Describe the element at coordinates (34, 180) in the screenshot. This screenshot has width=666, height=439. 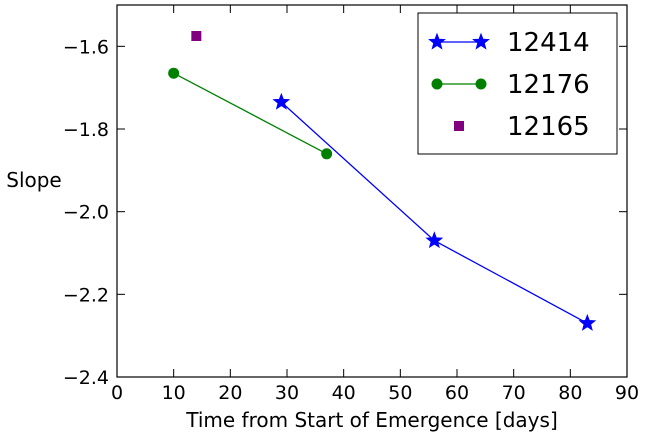
I see `y-axis-label: Slope` at that location.